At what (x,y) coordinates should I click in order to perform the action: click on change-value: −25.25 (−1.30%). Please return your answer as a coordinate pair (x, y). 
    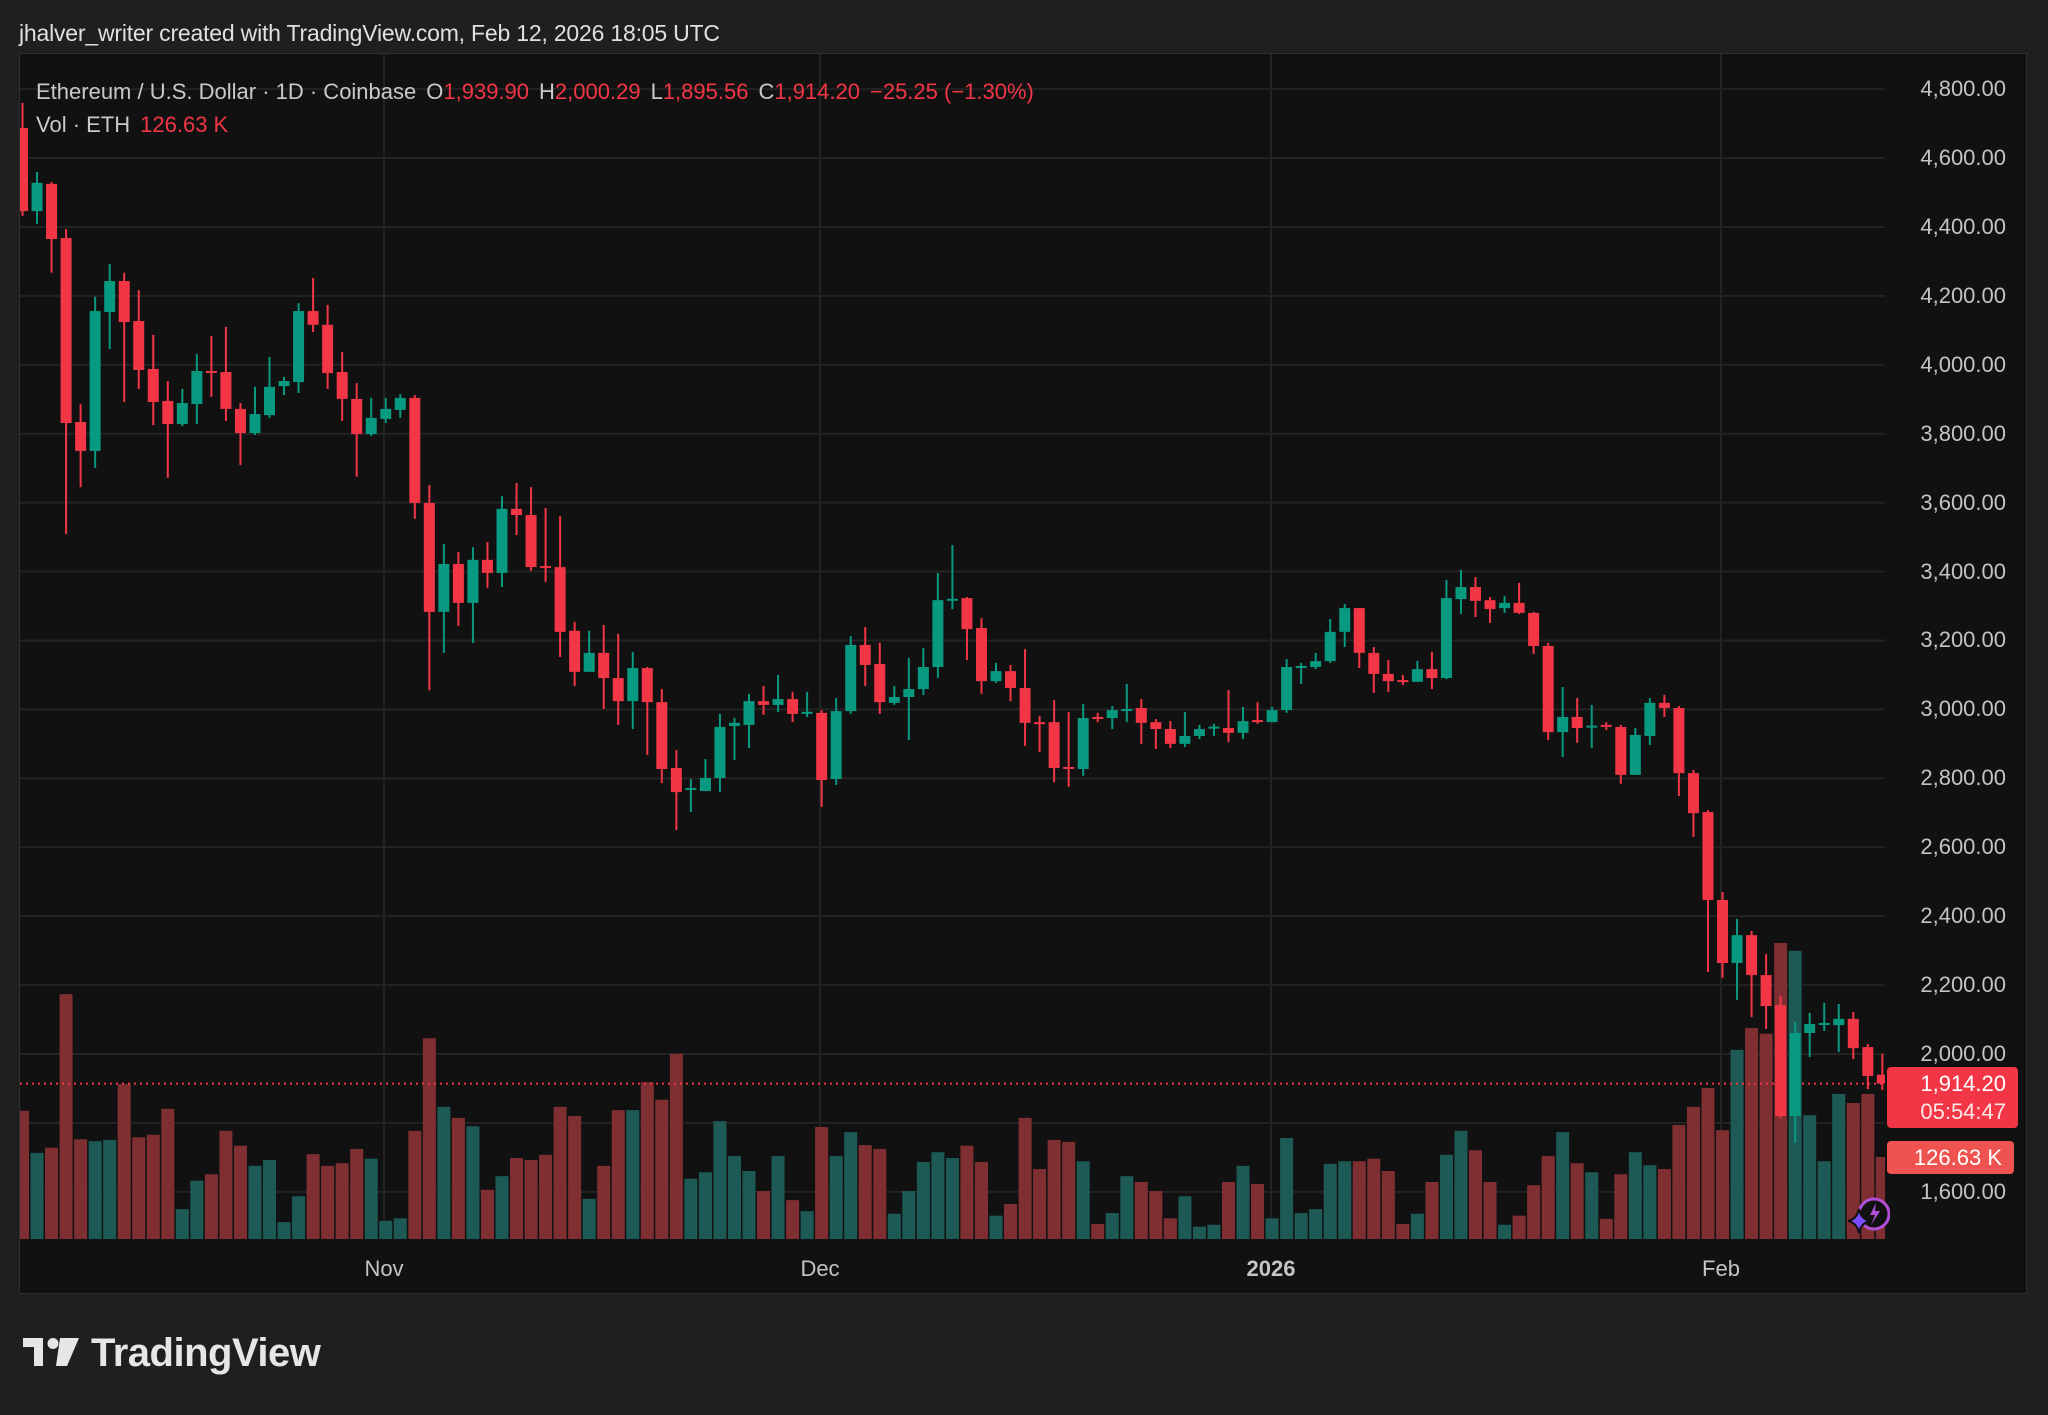
    Looking at the image, I should click on (951, 91).